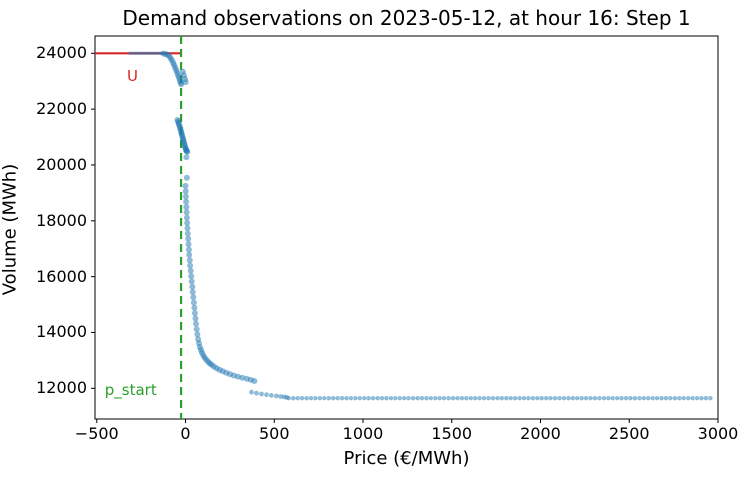 The width and height of the screenshot is (748, 481). Describe the element at coordinates (406, 458) in the screenshot. I see `x-axis-label: Price (€/MWh)` at that location.